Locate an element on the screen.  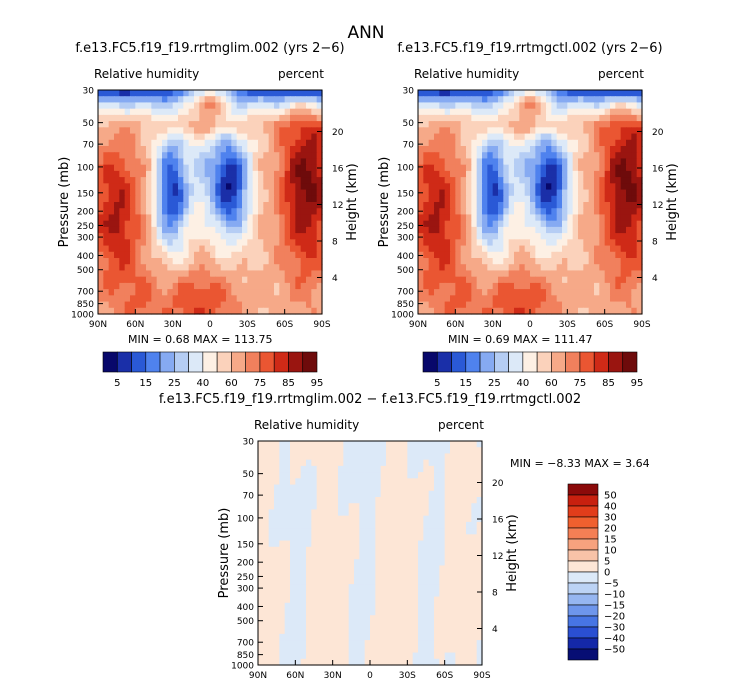
colorbar-swatch is located at coordinates (583, 500).